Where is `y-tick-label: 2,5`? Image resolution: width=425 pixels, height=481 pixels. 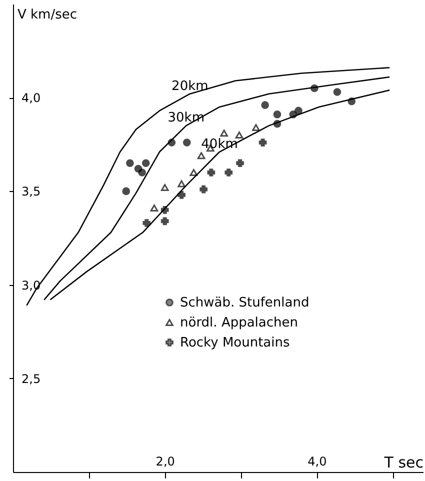
y-tick-label: 2,5 is located at coordinates (31, 379).